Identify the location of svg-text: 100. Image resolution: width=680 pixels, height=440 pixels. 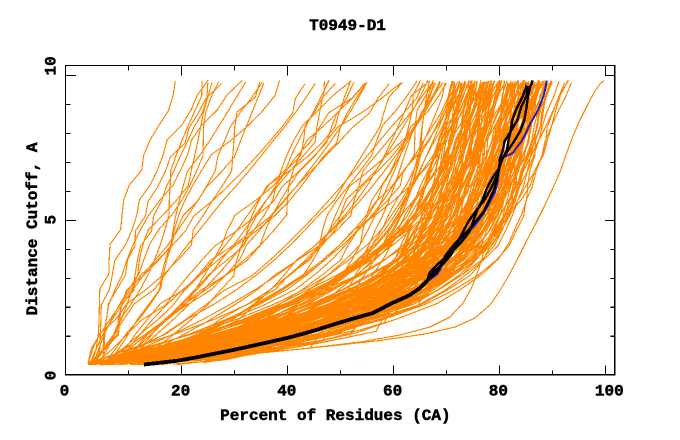
(609, 391).